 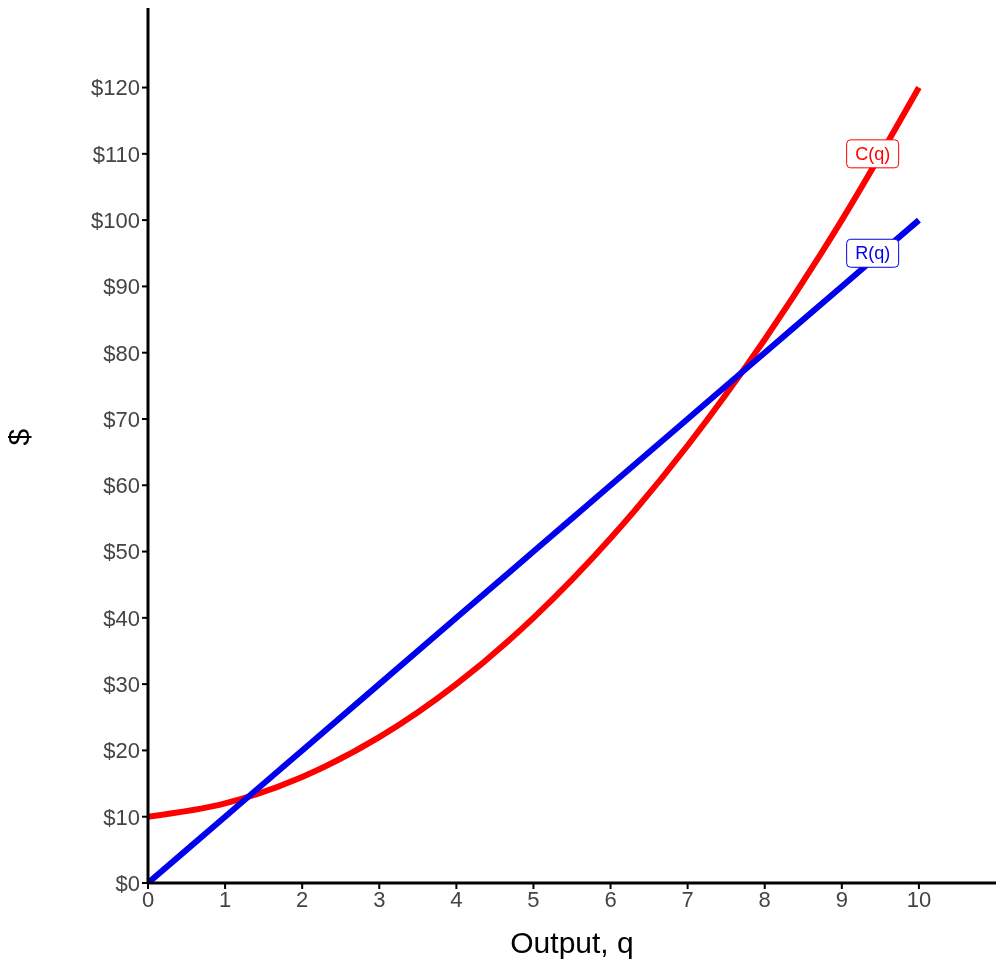 What do you see at coordinates (225, 899) in the screenshot?
I see `x-tick-label: 1` at bounding box center [225, 899].